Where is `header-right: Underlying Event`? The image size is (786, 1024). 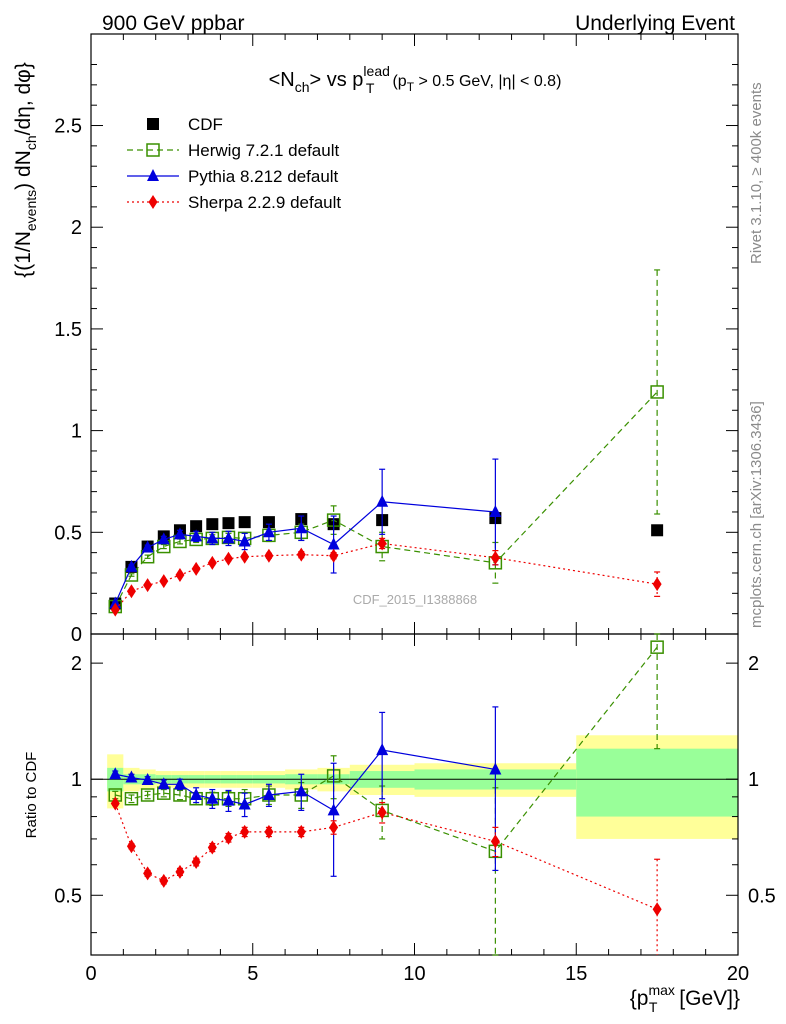 header-right: Underlying Event is located at coordinates (655, 23).